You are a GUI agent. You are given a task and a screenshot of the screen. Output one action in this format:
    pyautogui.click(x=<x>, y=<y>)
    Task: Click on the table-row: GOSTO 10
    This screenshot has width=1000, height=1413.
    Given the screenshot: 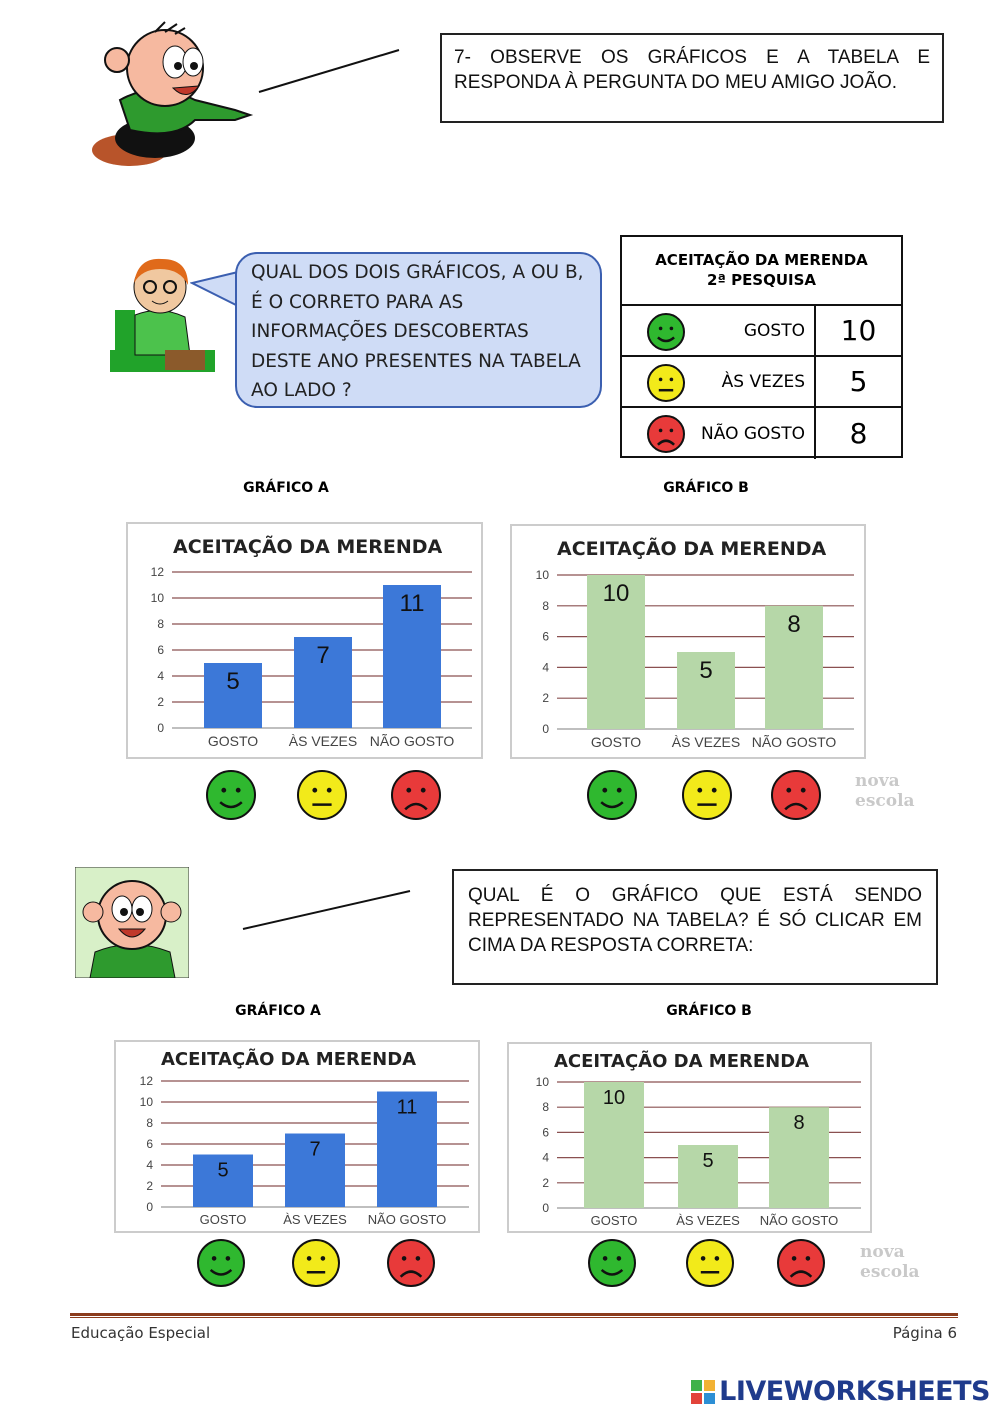 What is the action you would take?
    pyautogui.click(x=761, y=331)
    